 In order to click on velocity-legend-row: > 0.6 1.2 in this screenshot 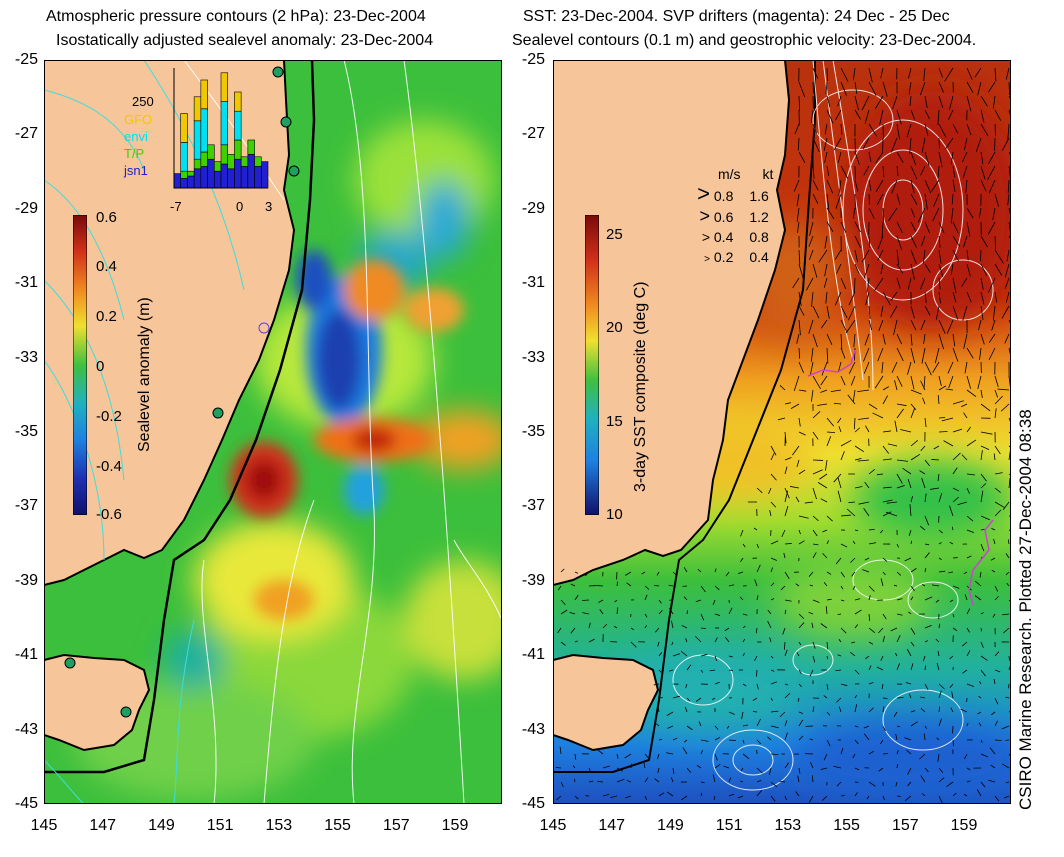, I will do `click(726, 216)`.